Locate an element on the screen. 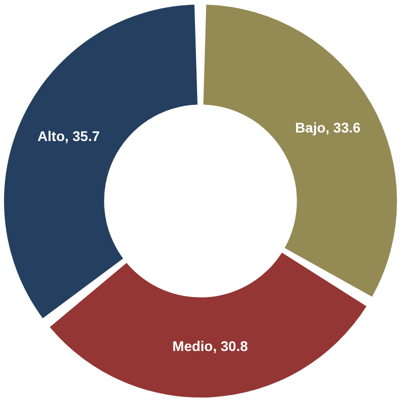 This screenshot has height=402, width=401. slice-label: Alto is located at coordinates (51, 136).